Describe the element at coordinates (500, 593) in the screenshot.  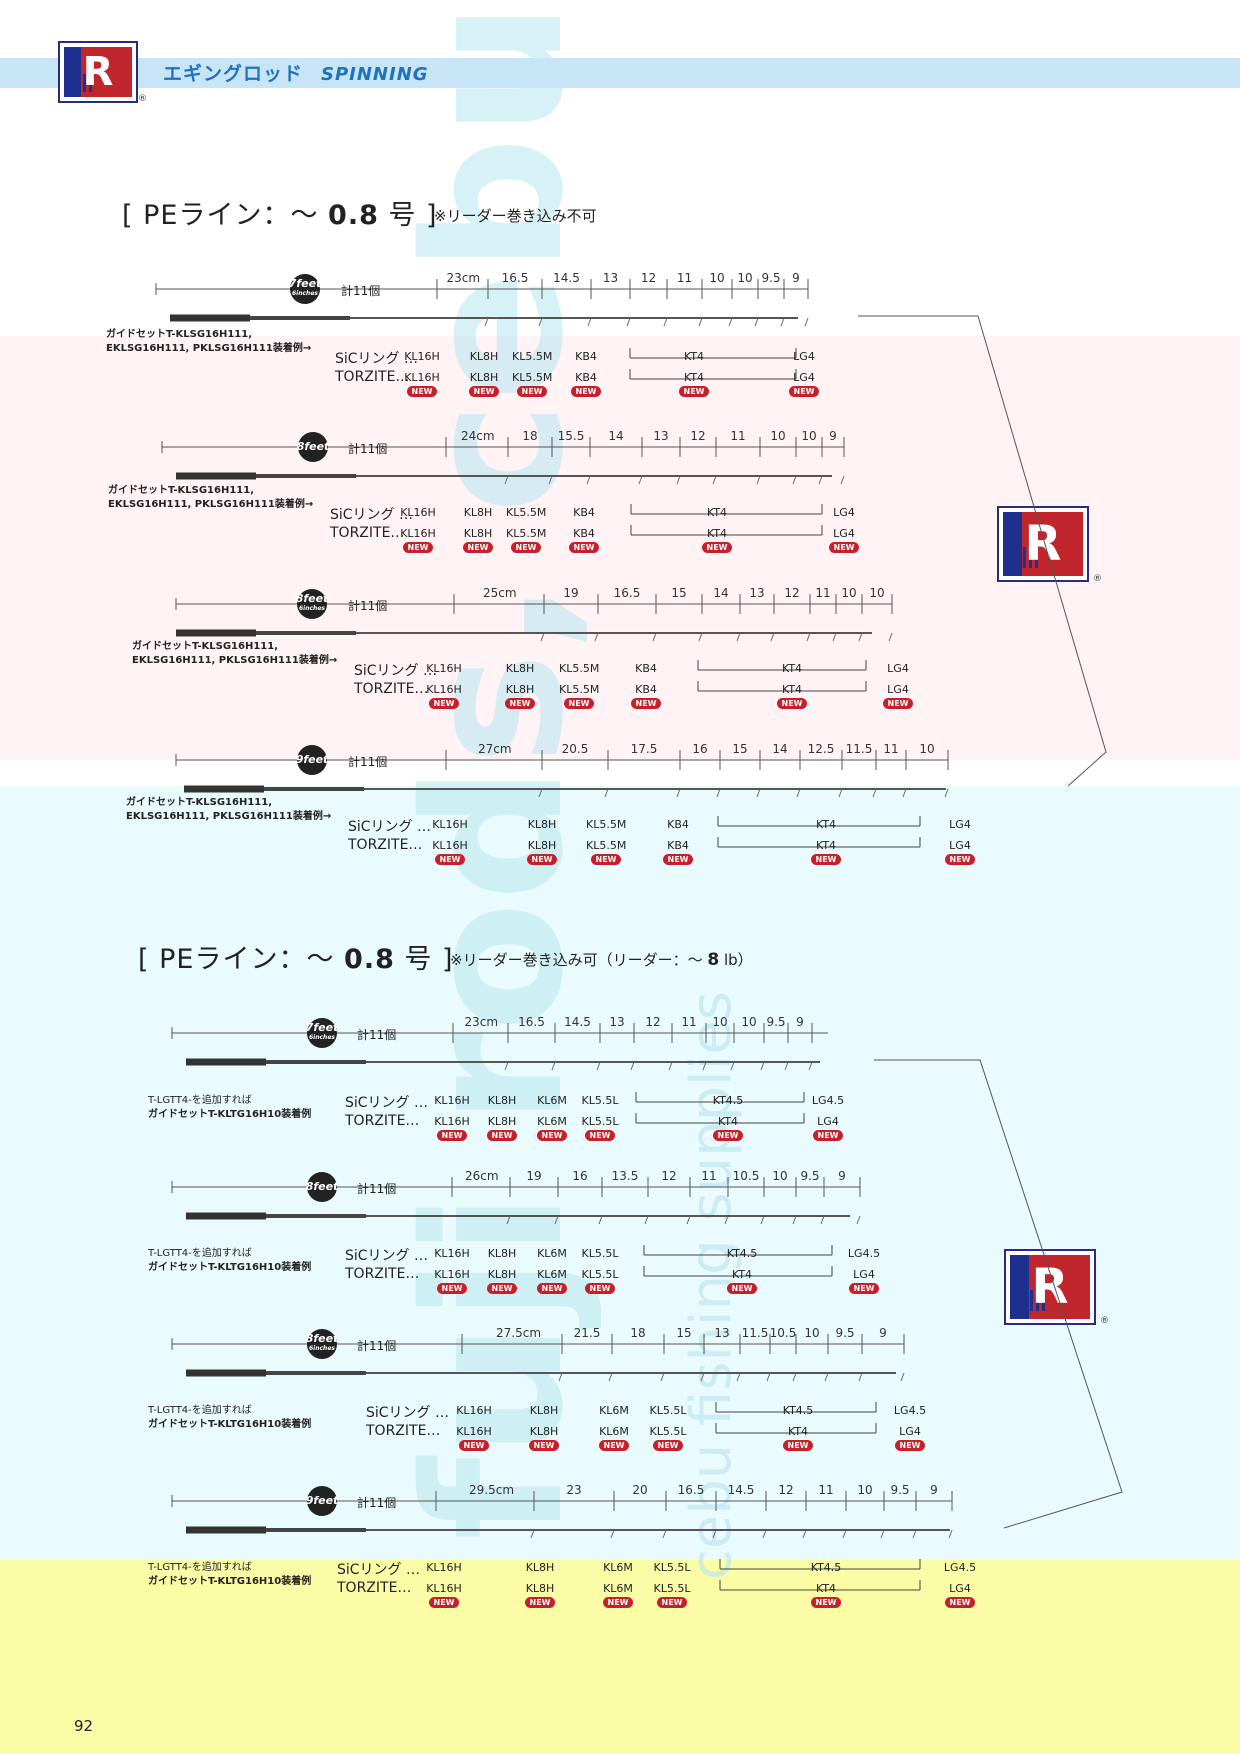
I see `spacing-label: 25cm` at that location.